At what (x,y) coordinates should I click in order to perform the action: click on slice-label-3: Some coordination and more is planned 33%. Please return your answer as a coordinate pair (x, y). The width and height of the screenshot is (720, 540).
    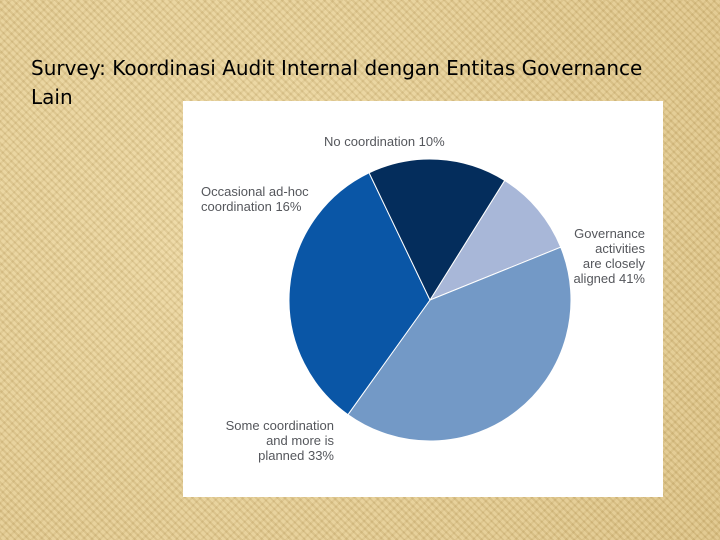
    Looking at the image, I should click on (280, 440).